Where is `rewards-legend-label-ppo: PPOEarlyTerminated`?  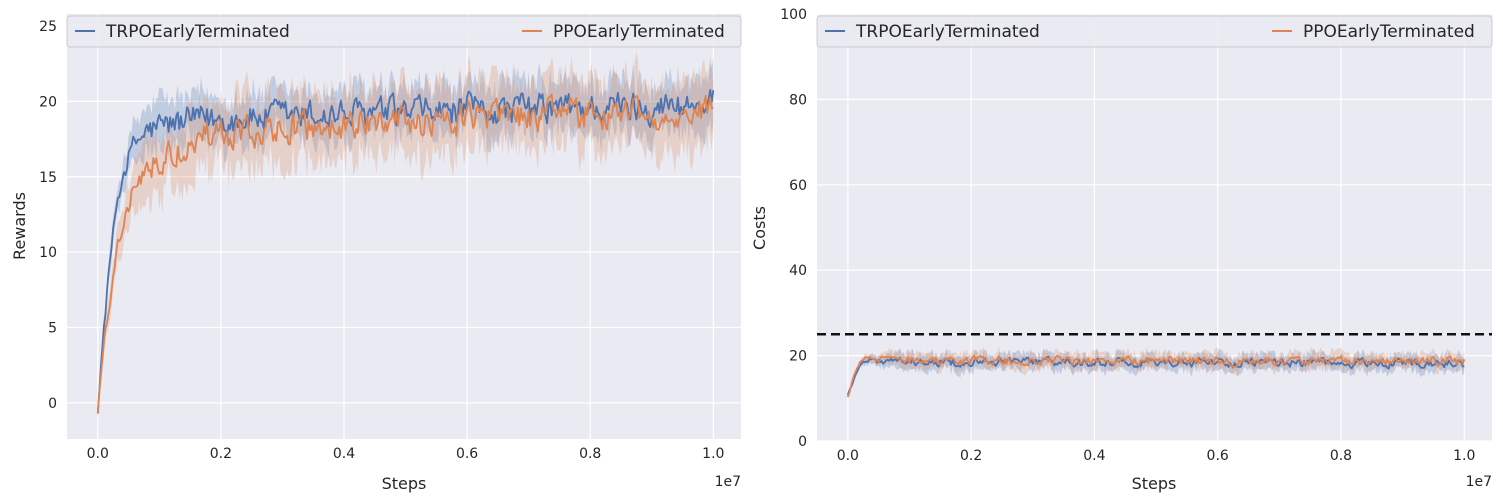 rewards-legend-label-ppo: PPOEarlyTerminated is located at coordinates (639, 32).